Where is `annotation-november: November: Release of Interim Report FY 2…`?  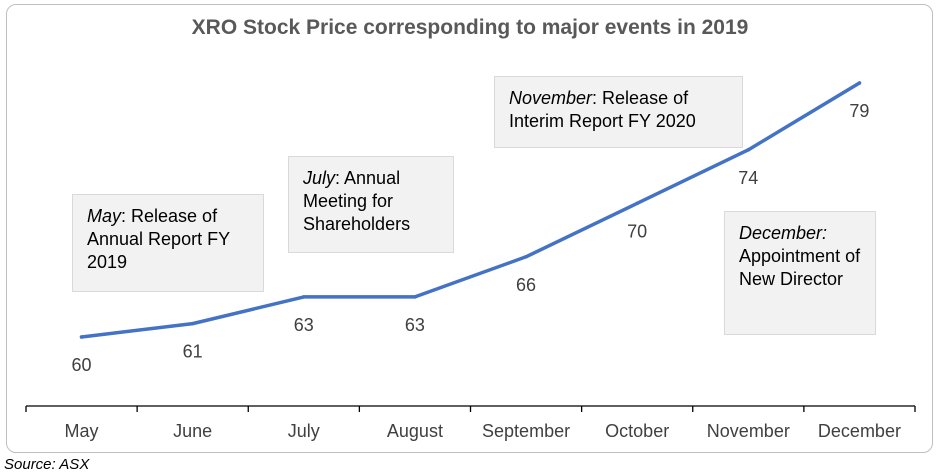
annotation-november: November: Release of Interim Report FY 2… is located at coordinates (618, 112).